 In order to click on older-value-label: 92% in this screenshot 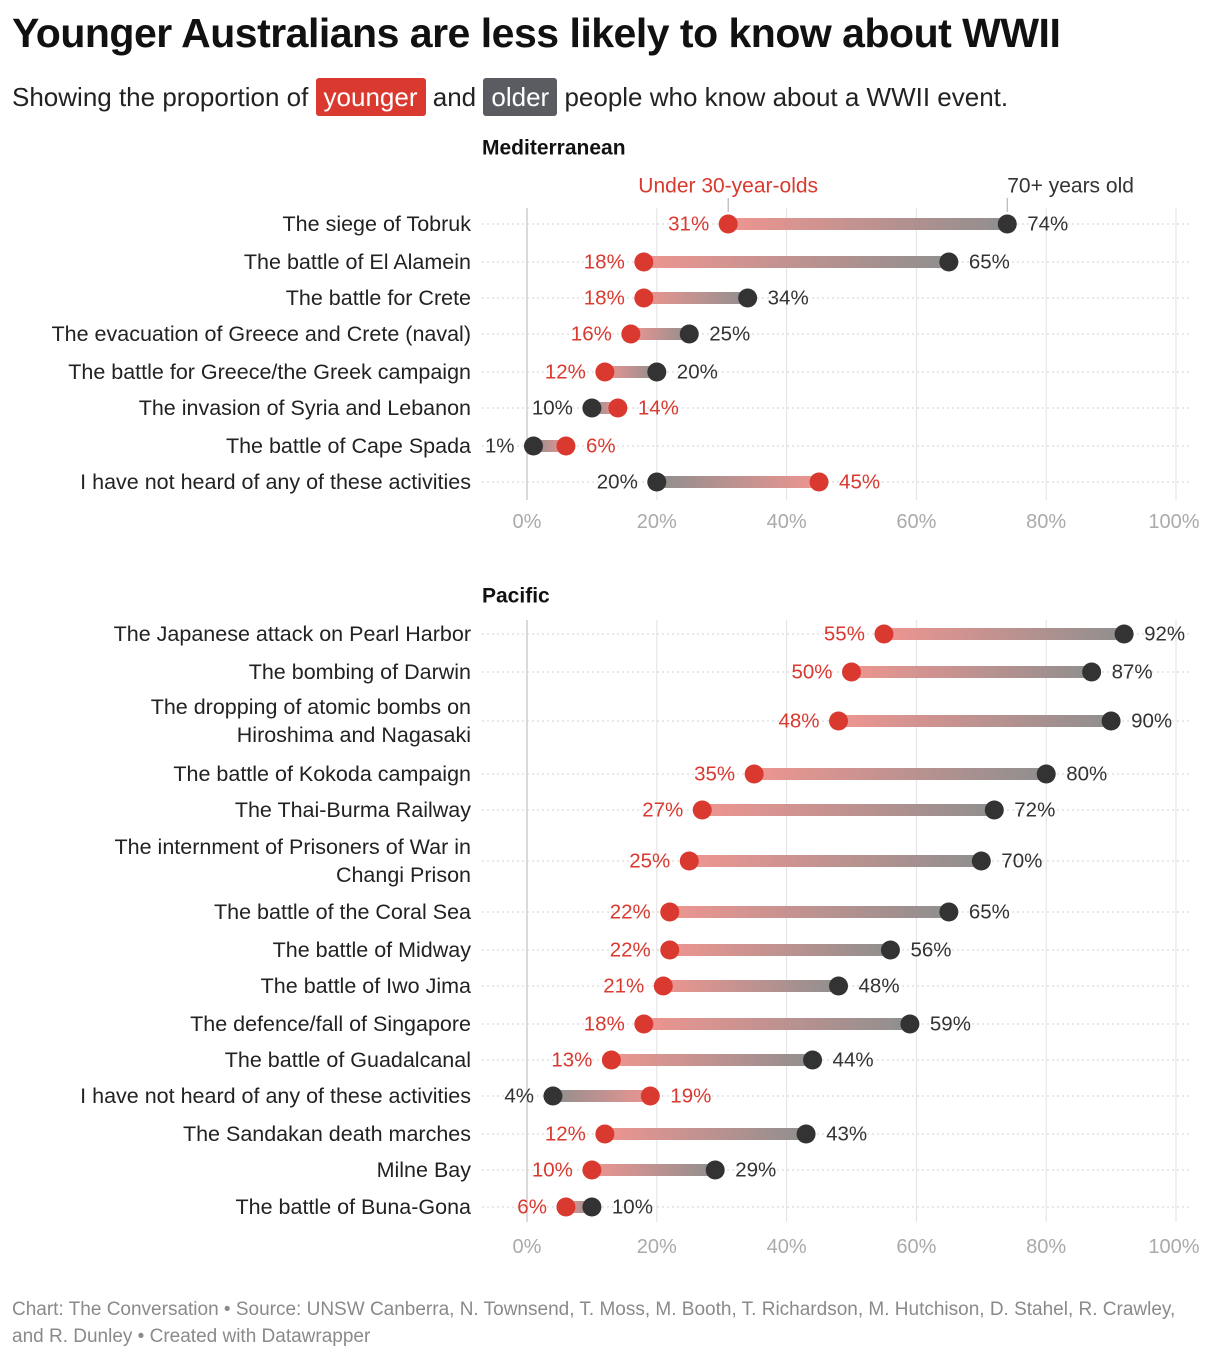, I will do `click(1164, 634)`.